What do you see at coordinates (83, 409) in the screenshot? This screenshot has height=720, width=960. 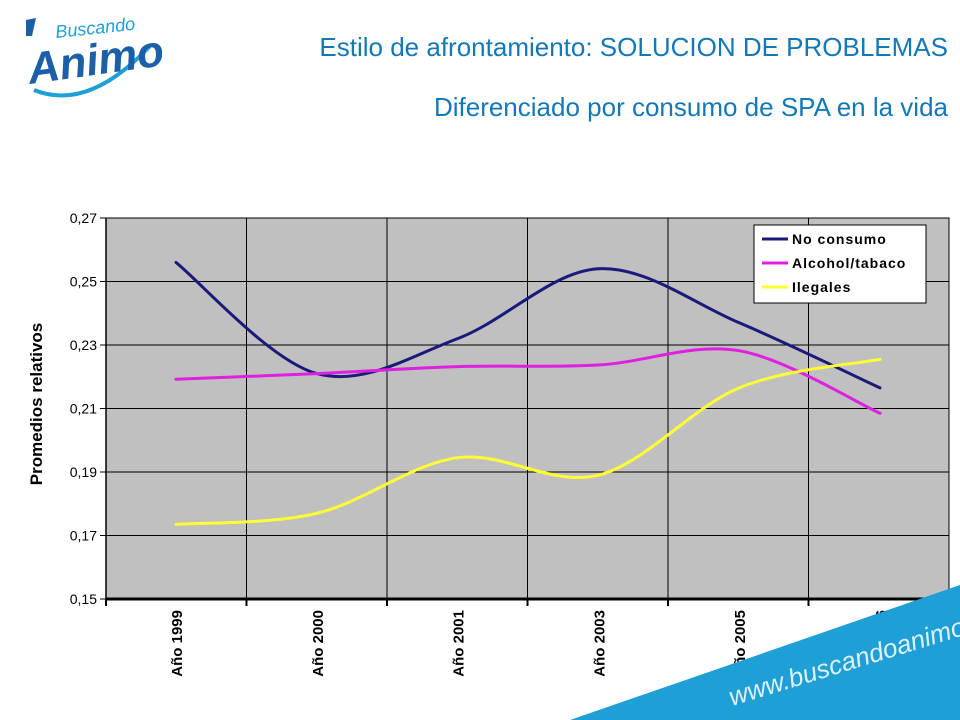 I see `y-tick-label: 0,21` at bounding box center [83, 409].